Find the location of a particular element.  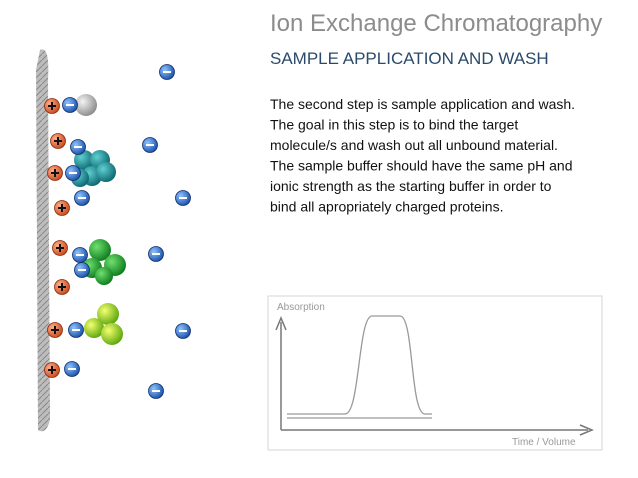

x-axis-label: Time / Volume is located at coordinates (544, 442).